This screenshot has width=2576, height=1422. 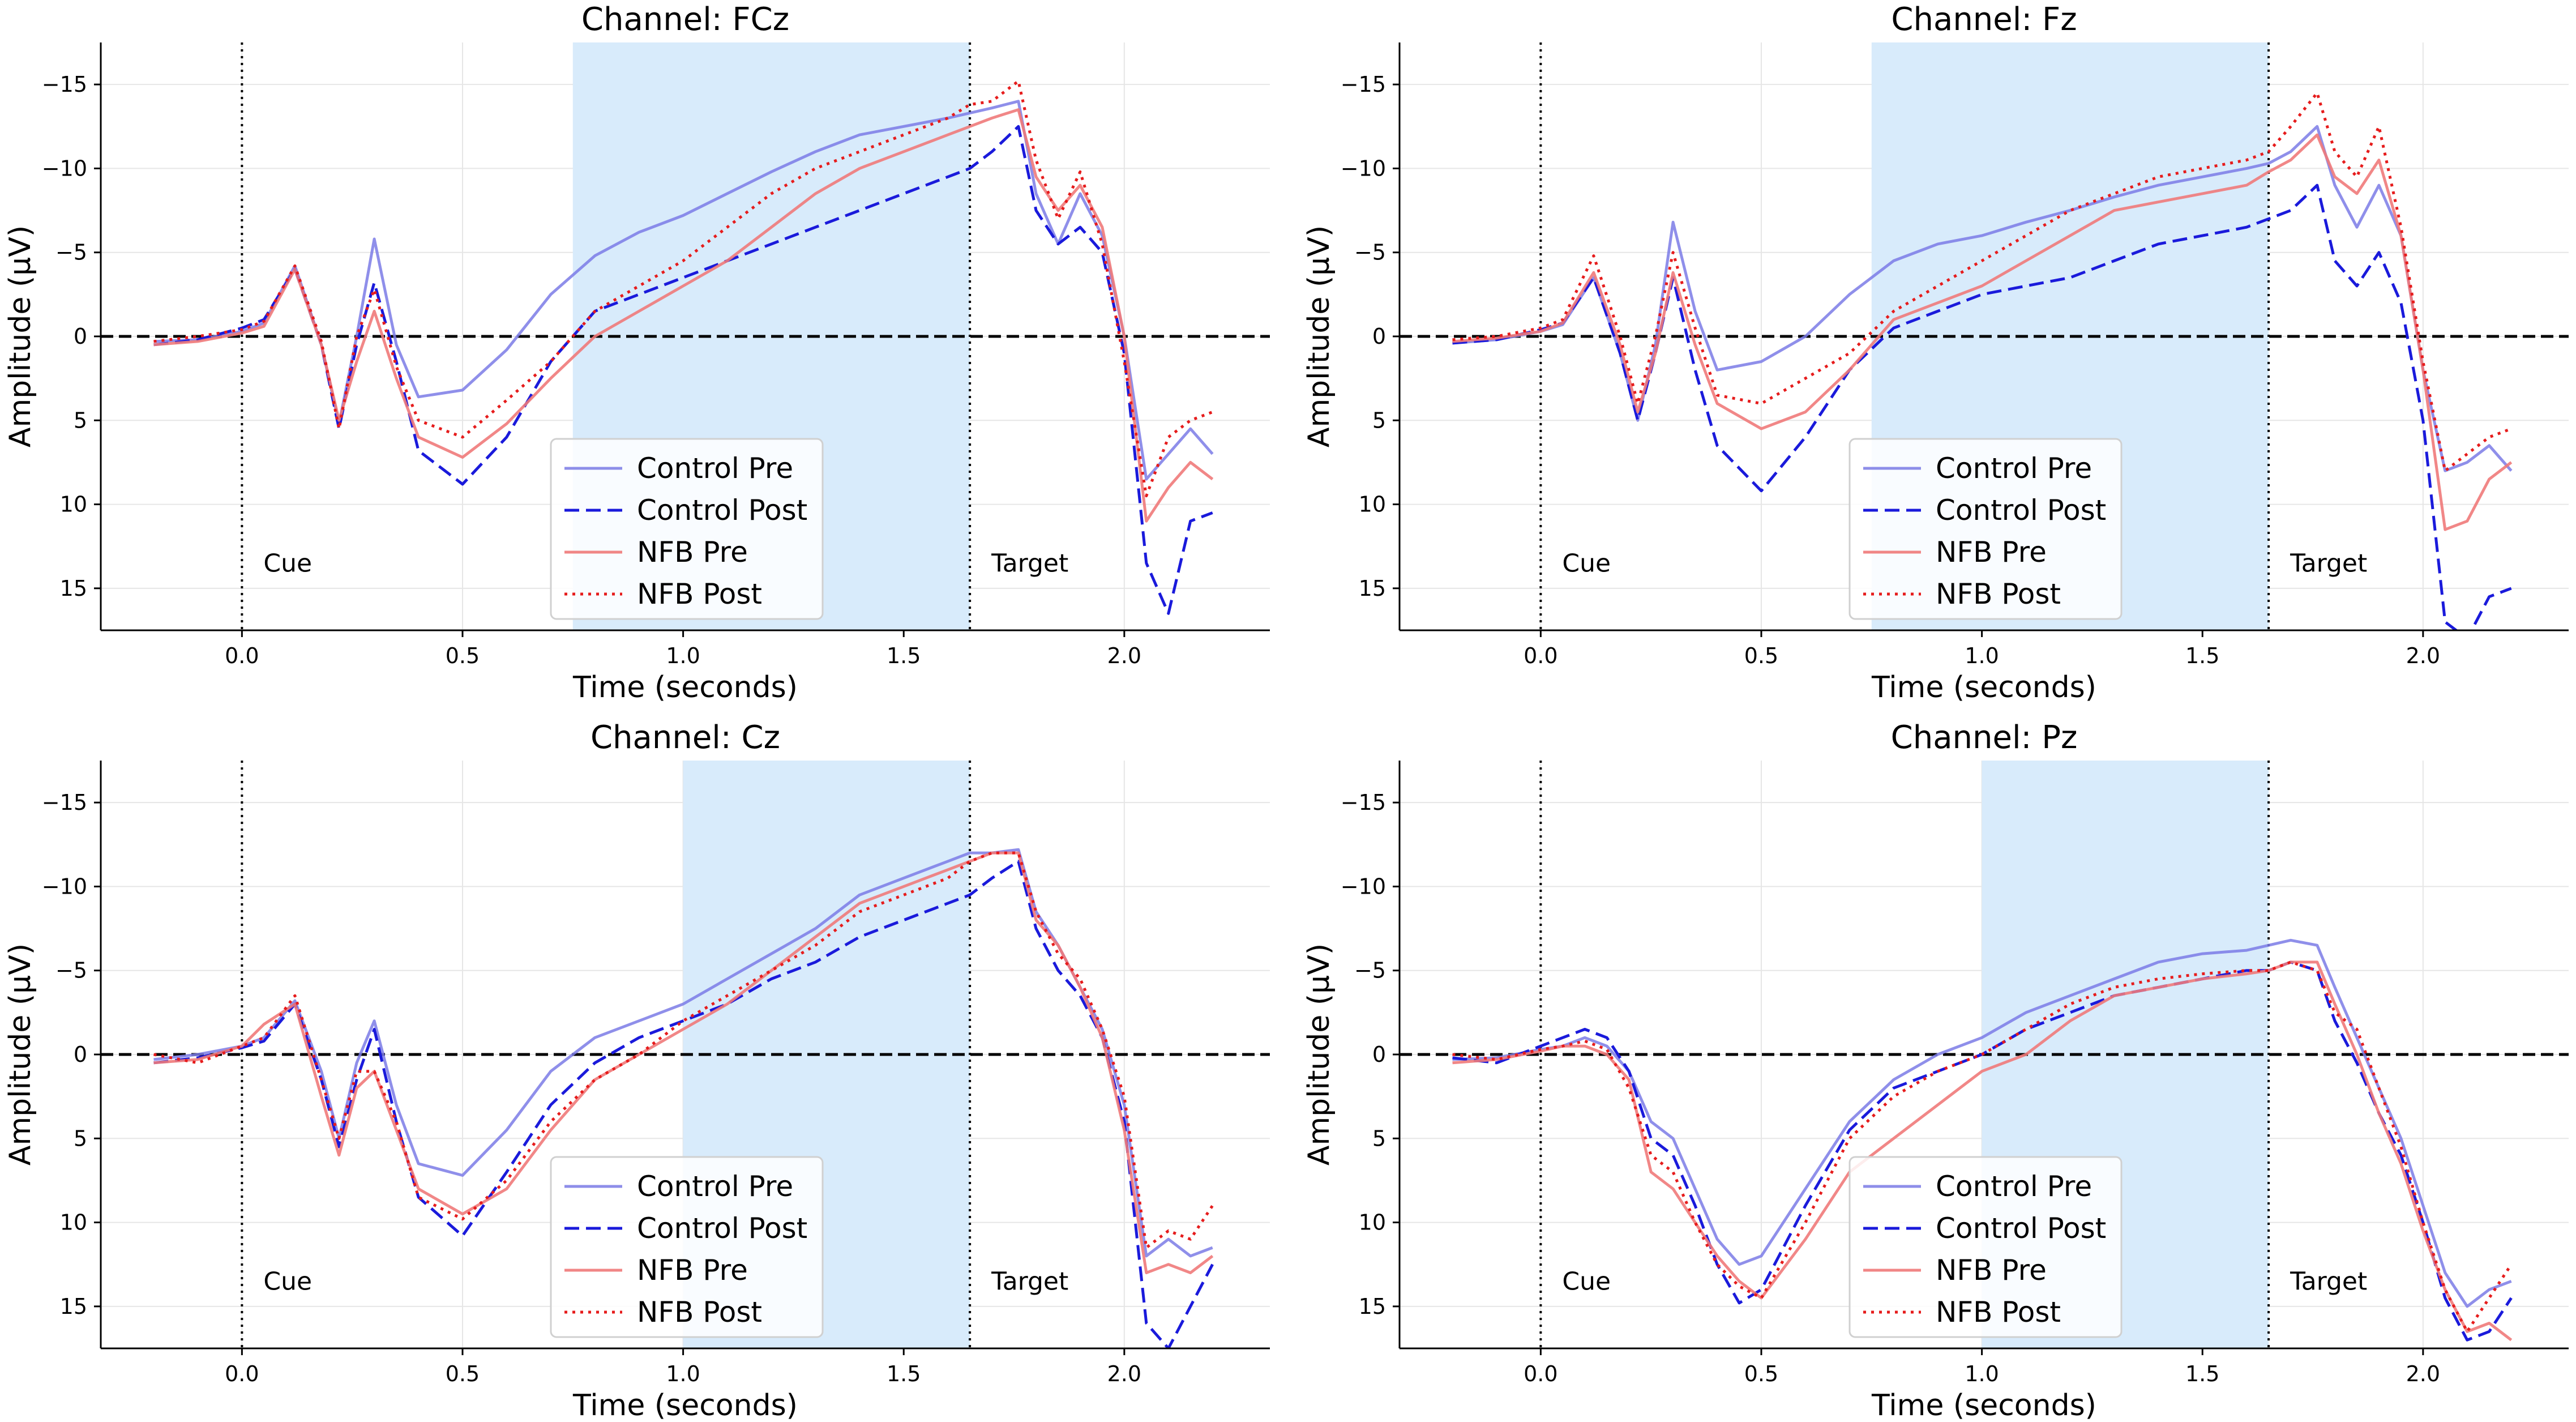 I want to click on panel-title: Channel: Cz, so click(x=685, y=738).